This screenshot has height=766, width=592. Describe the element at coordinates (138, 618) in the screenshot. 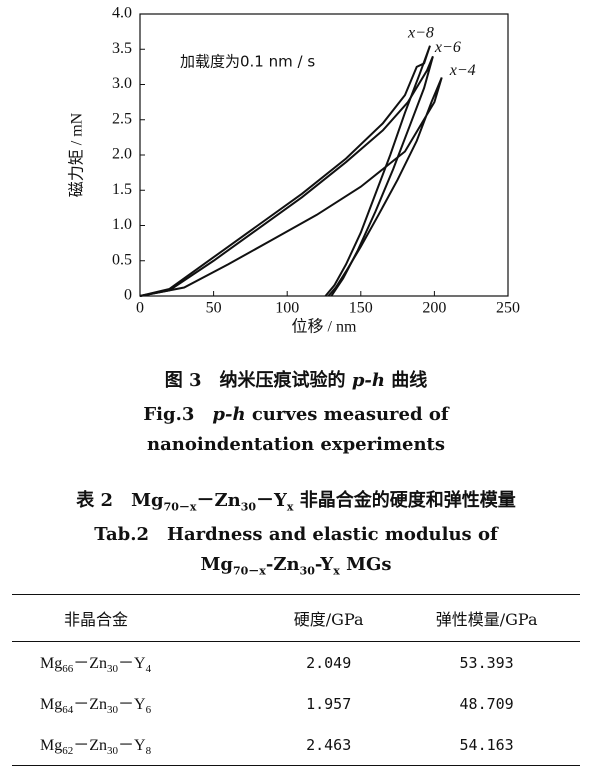

I see `header-cell: 非晶合金` at that location.